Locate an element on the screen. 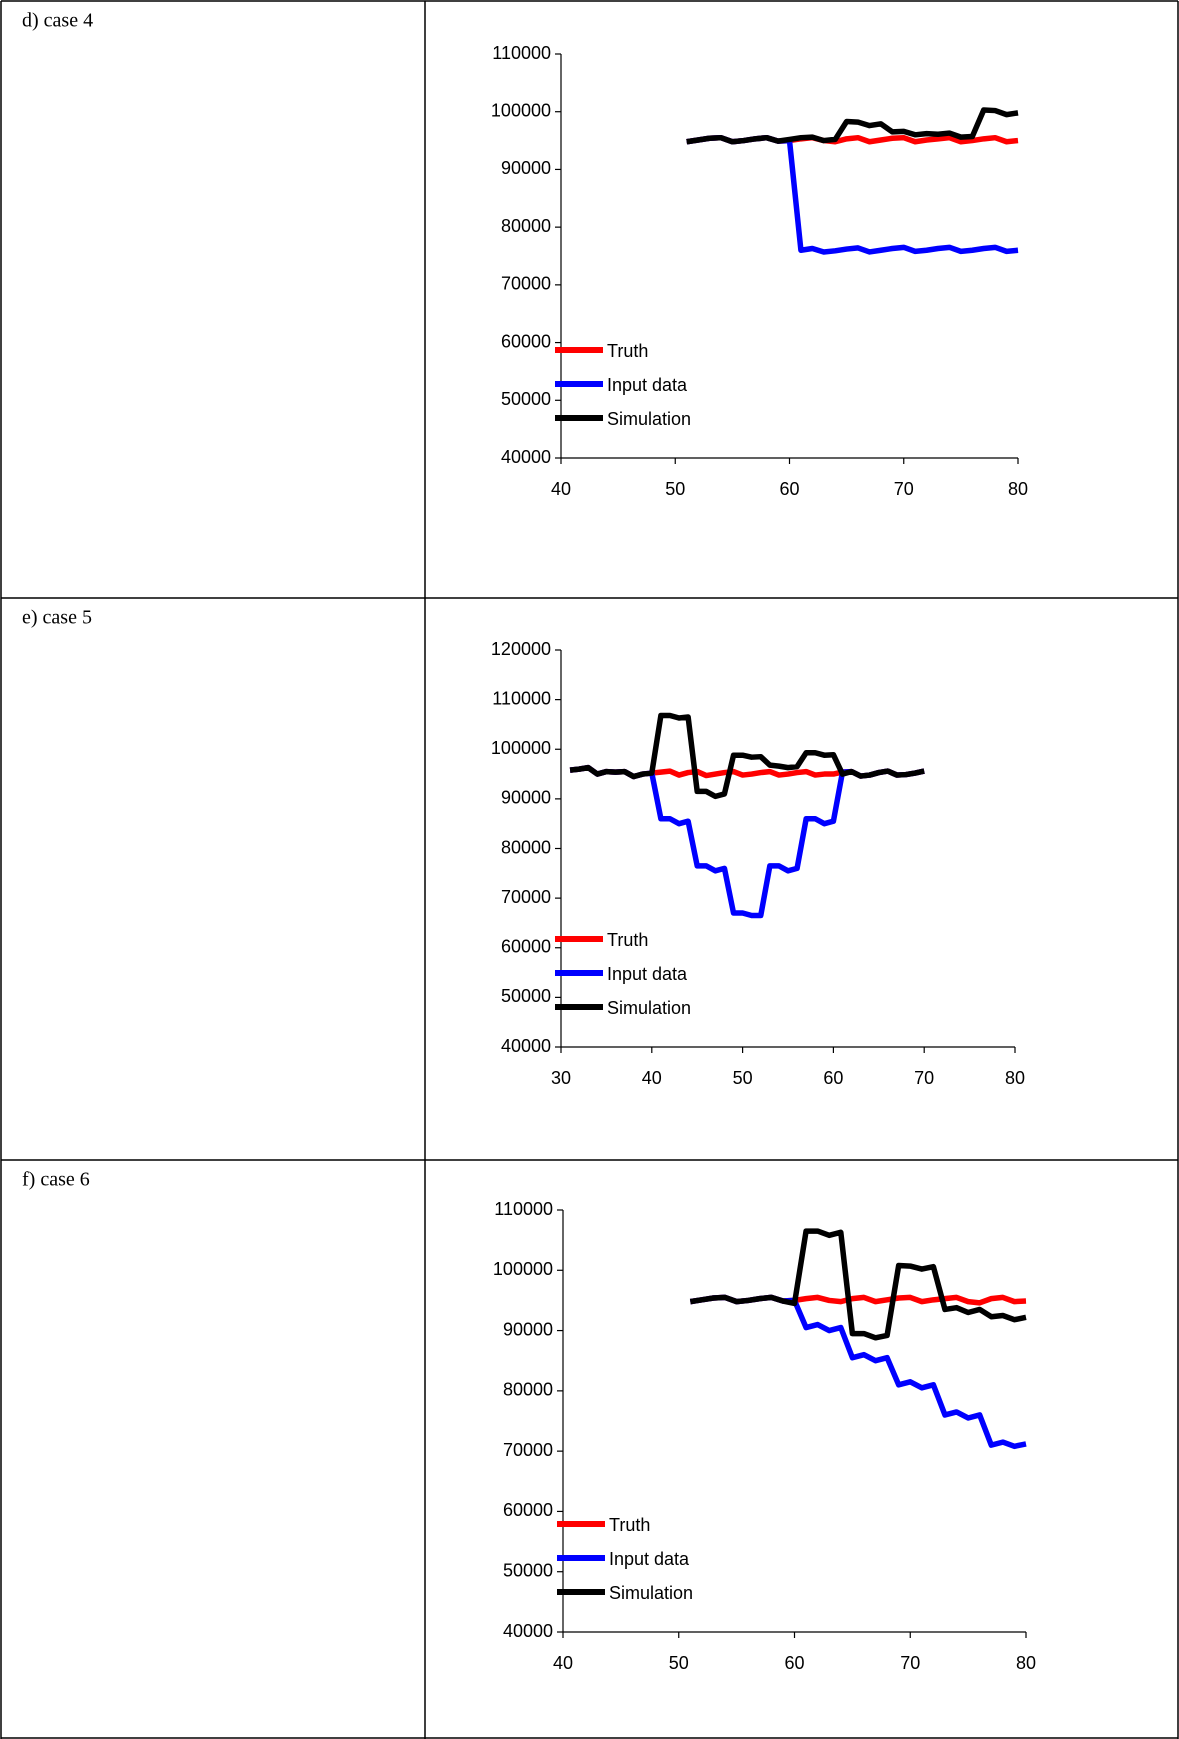 Image resolution: width=1179 pixels, height=1739 pixels. x-tick-label: 30 is located at coordinates (561, 1078).